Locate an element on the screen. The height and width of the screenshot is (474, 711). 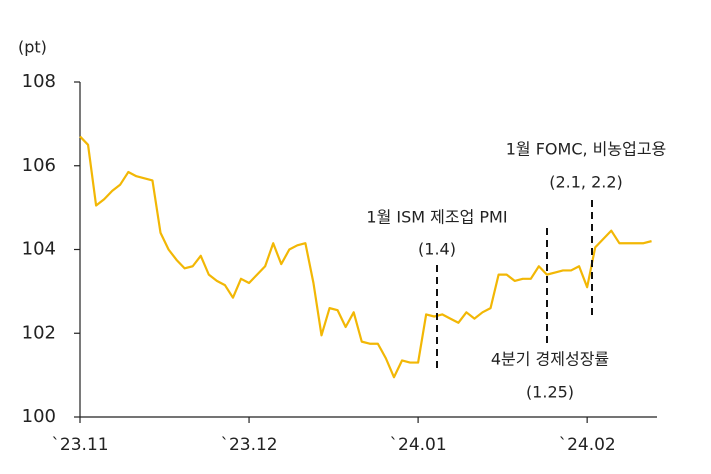
x-tick-label: `23.12 is located at coordinates (248, 445).